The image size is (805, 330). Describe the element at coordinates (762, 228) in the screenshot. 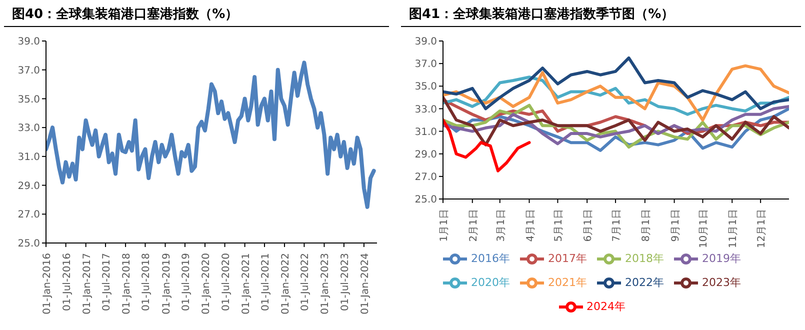

I see `x-tick-label: 12月1日` at that location.